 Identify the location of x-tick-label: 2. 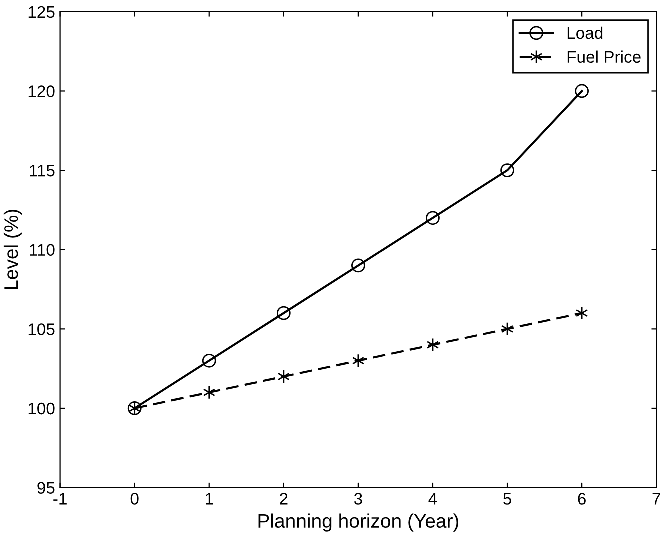
(284, 499).